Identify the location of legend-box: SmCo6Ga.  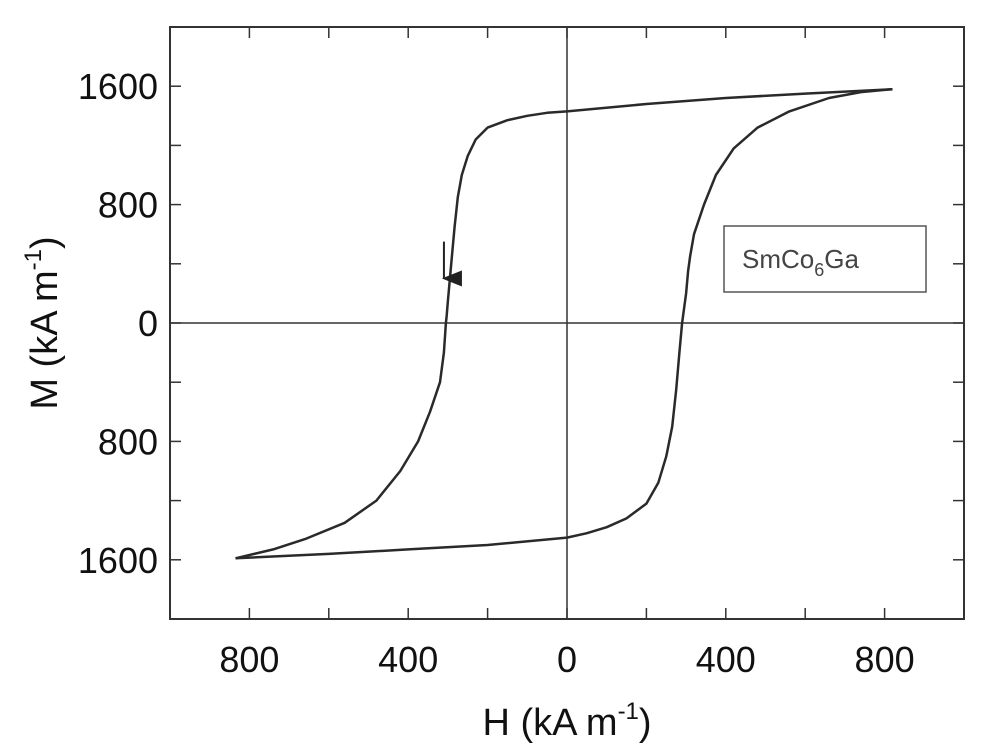
(825, 259).